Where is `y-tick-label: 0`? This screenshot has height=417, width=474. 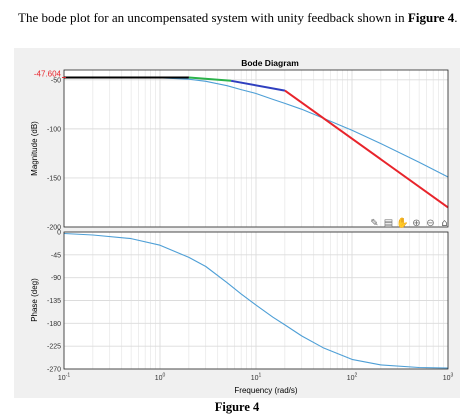 y-tick-label: 0 is located at coordinates (59, 233).